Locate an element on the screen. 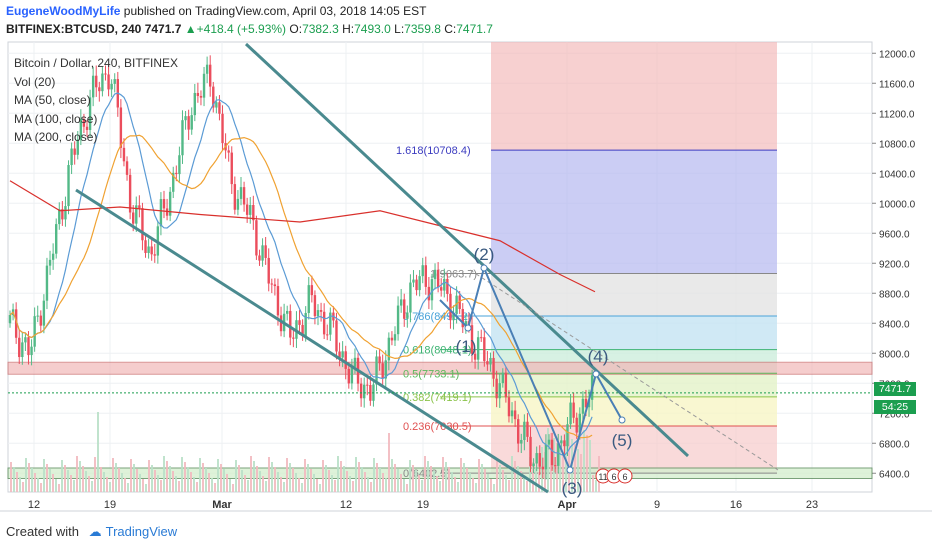 This screenshot has width=932, height=550. y-tick-label: 6400.0 is located at coordinates (894, 474).